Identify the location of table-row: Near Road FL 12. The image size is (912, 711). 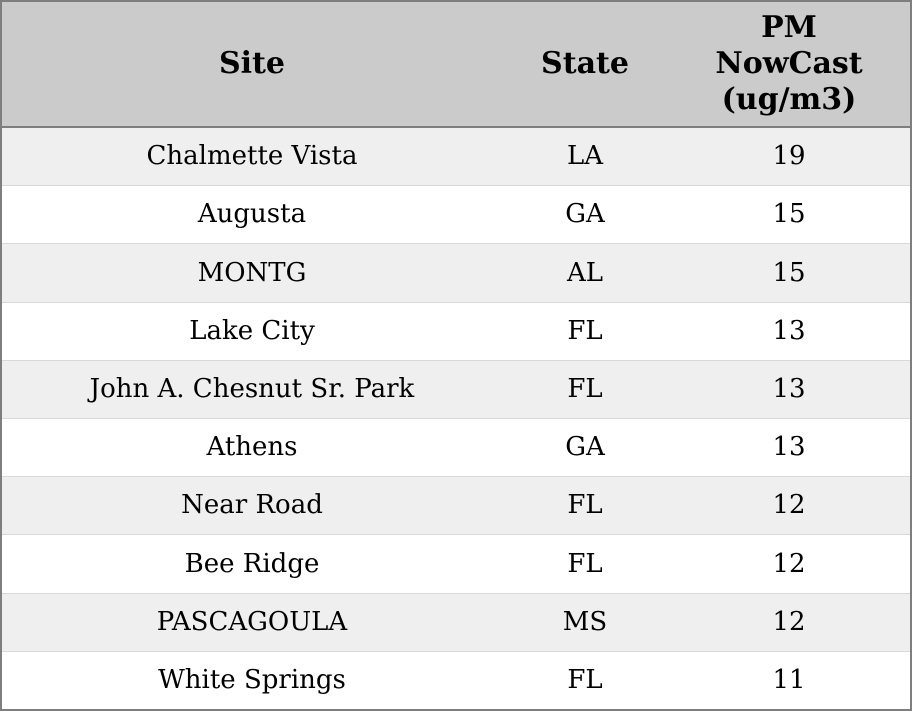
(456, 505).